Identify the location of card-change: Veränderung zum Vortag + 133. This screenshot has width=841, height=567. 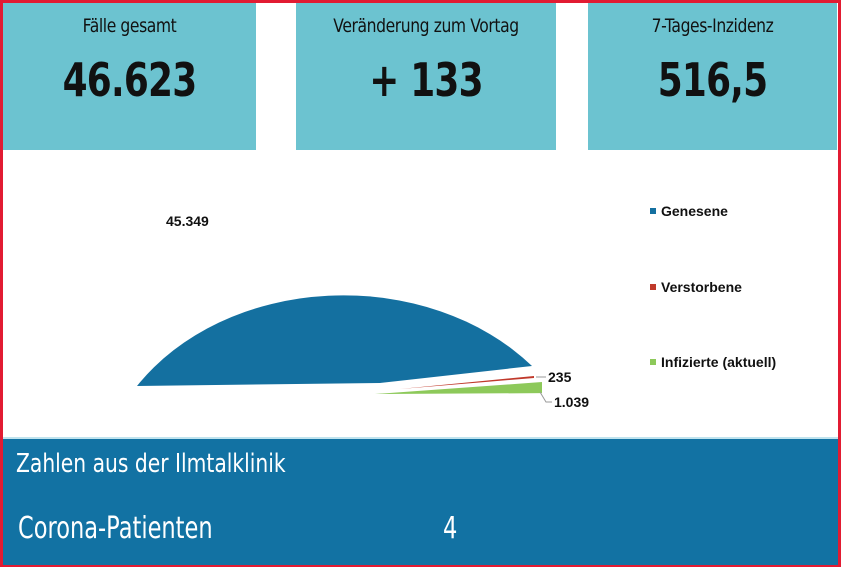
(426, 76).